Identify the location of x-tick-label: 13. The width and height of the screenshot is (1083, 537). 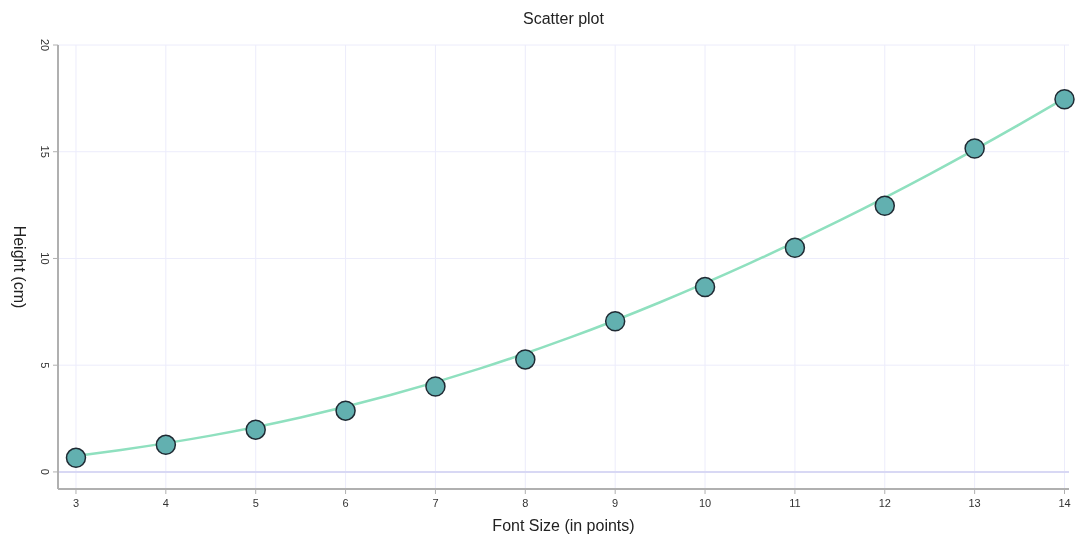
(974, 503).